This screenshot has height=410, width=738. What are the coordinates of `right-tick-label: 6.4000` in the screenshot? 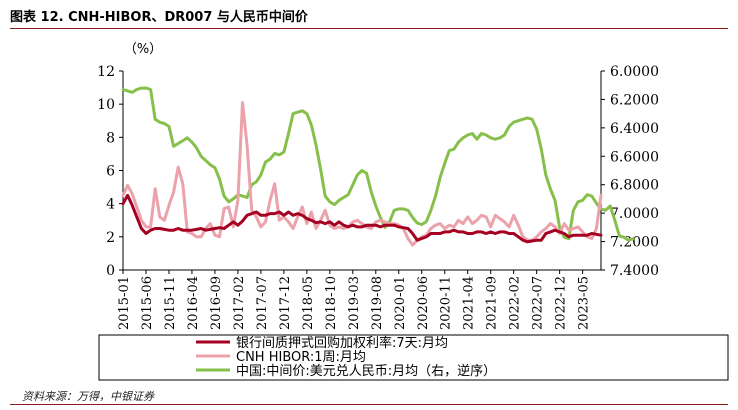 It's located at (634, 129).